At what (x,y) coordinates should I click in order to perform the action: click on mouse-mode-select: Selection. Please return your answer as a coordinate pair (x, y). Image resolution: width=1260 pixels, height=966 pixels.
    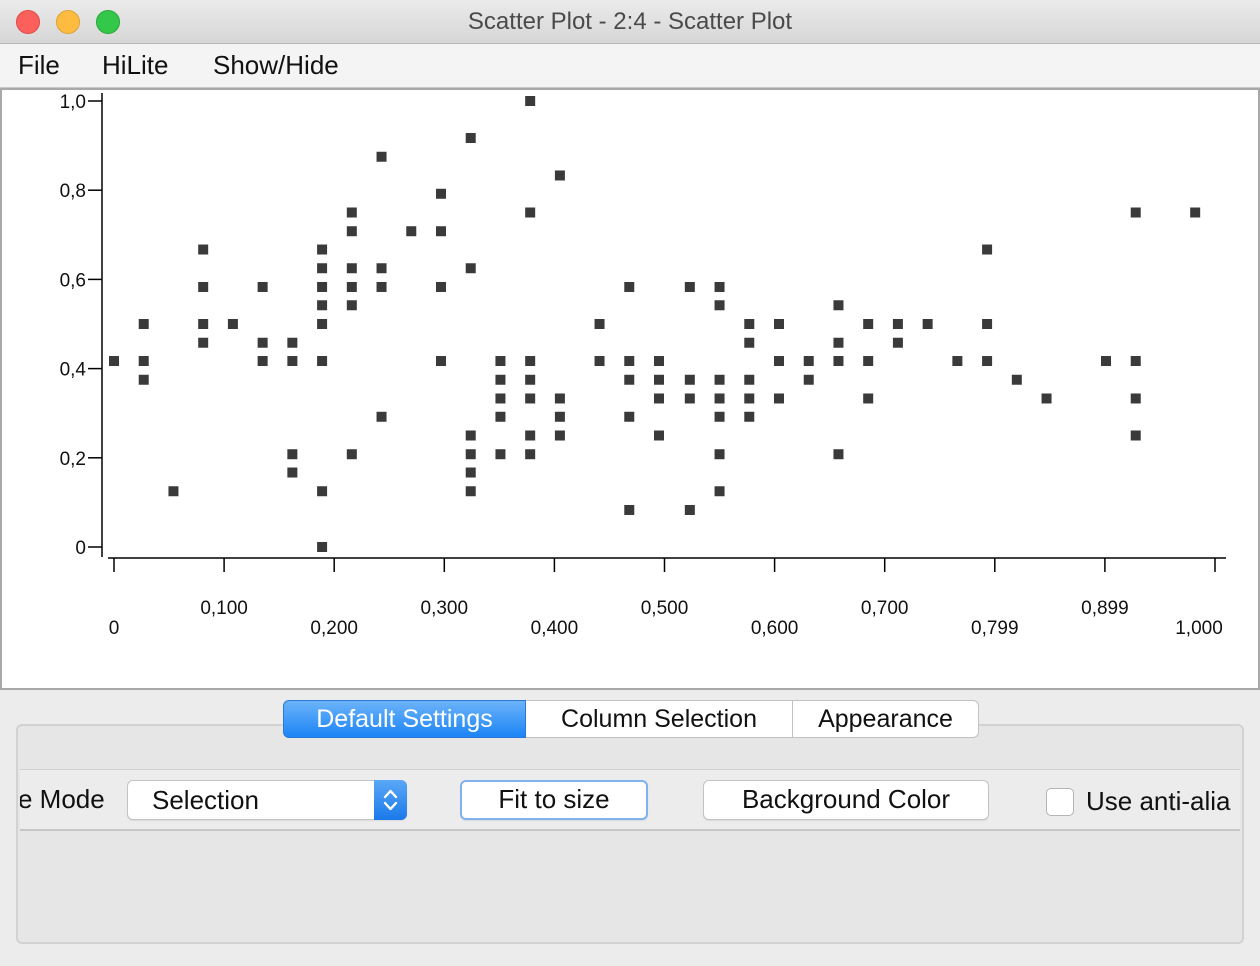
    Looking at the image, I should click on (267, 800).